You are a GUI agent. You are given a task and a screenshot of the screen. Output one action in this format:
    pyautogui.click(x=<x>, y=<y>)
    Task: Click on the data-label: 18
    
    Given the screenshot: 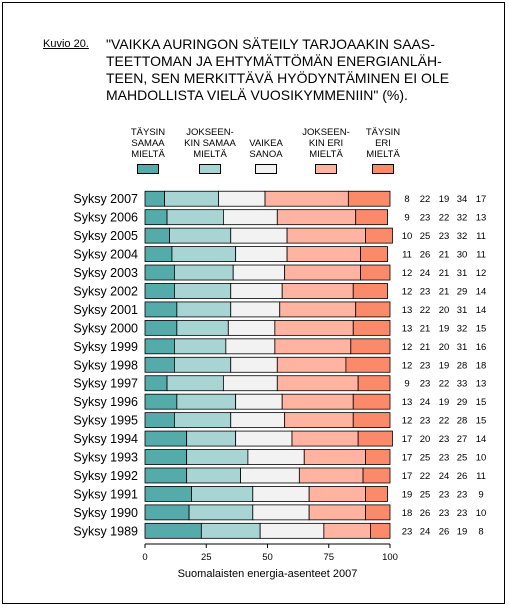 What is the action you would take?
    pyautogui.click(x=407, y=513)
    